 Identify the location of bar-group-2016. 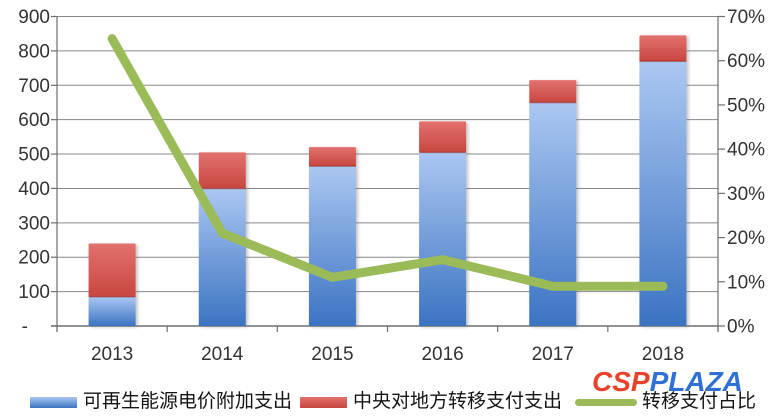
(443, 223).